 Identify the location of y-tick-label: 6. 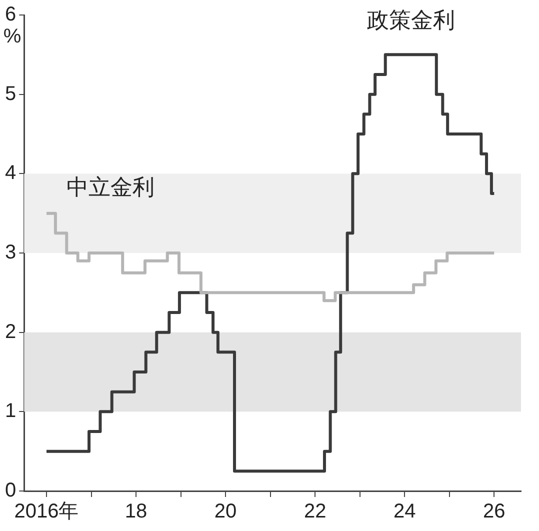
(10, 15).